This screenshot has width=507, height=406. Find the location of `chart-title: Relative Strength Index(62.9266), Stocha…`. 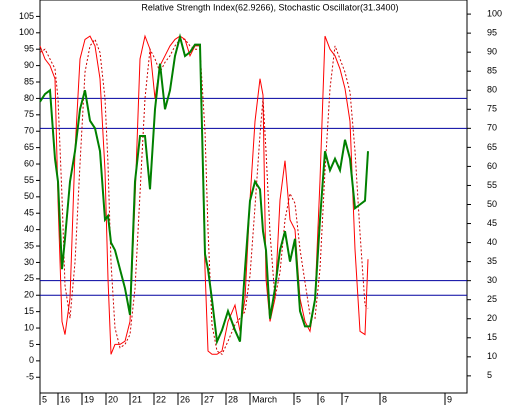

chart-title: Relative Strength Index(62.9266), Stocha… is located at coordinates (269, 7).